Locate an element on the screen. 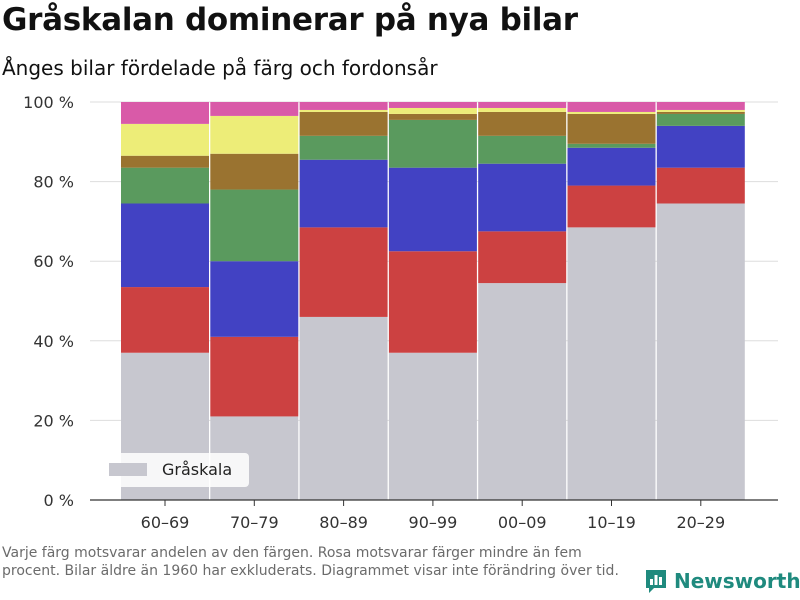 The height and width of the screenshot is (600, 800). y-tick-label: 60 % is located at coordinates (53, 261).